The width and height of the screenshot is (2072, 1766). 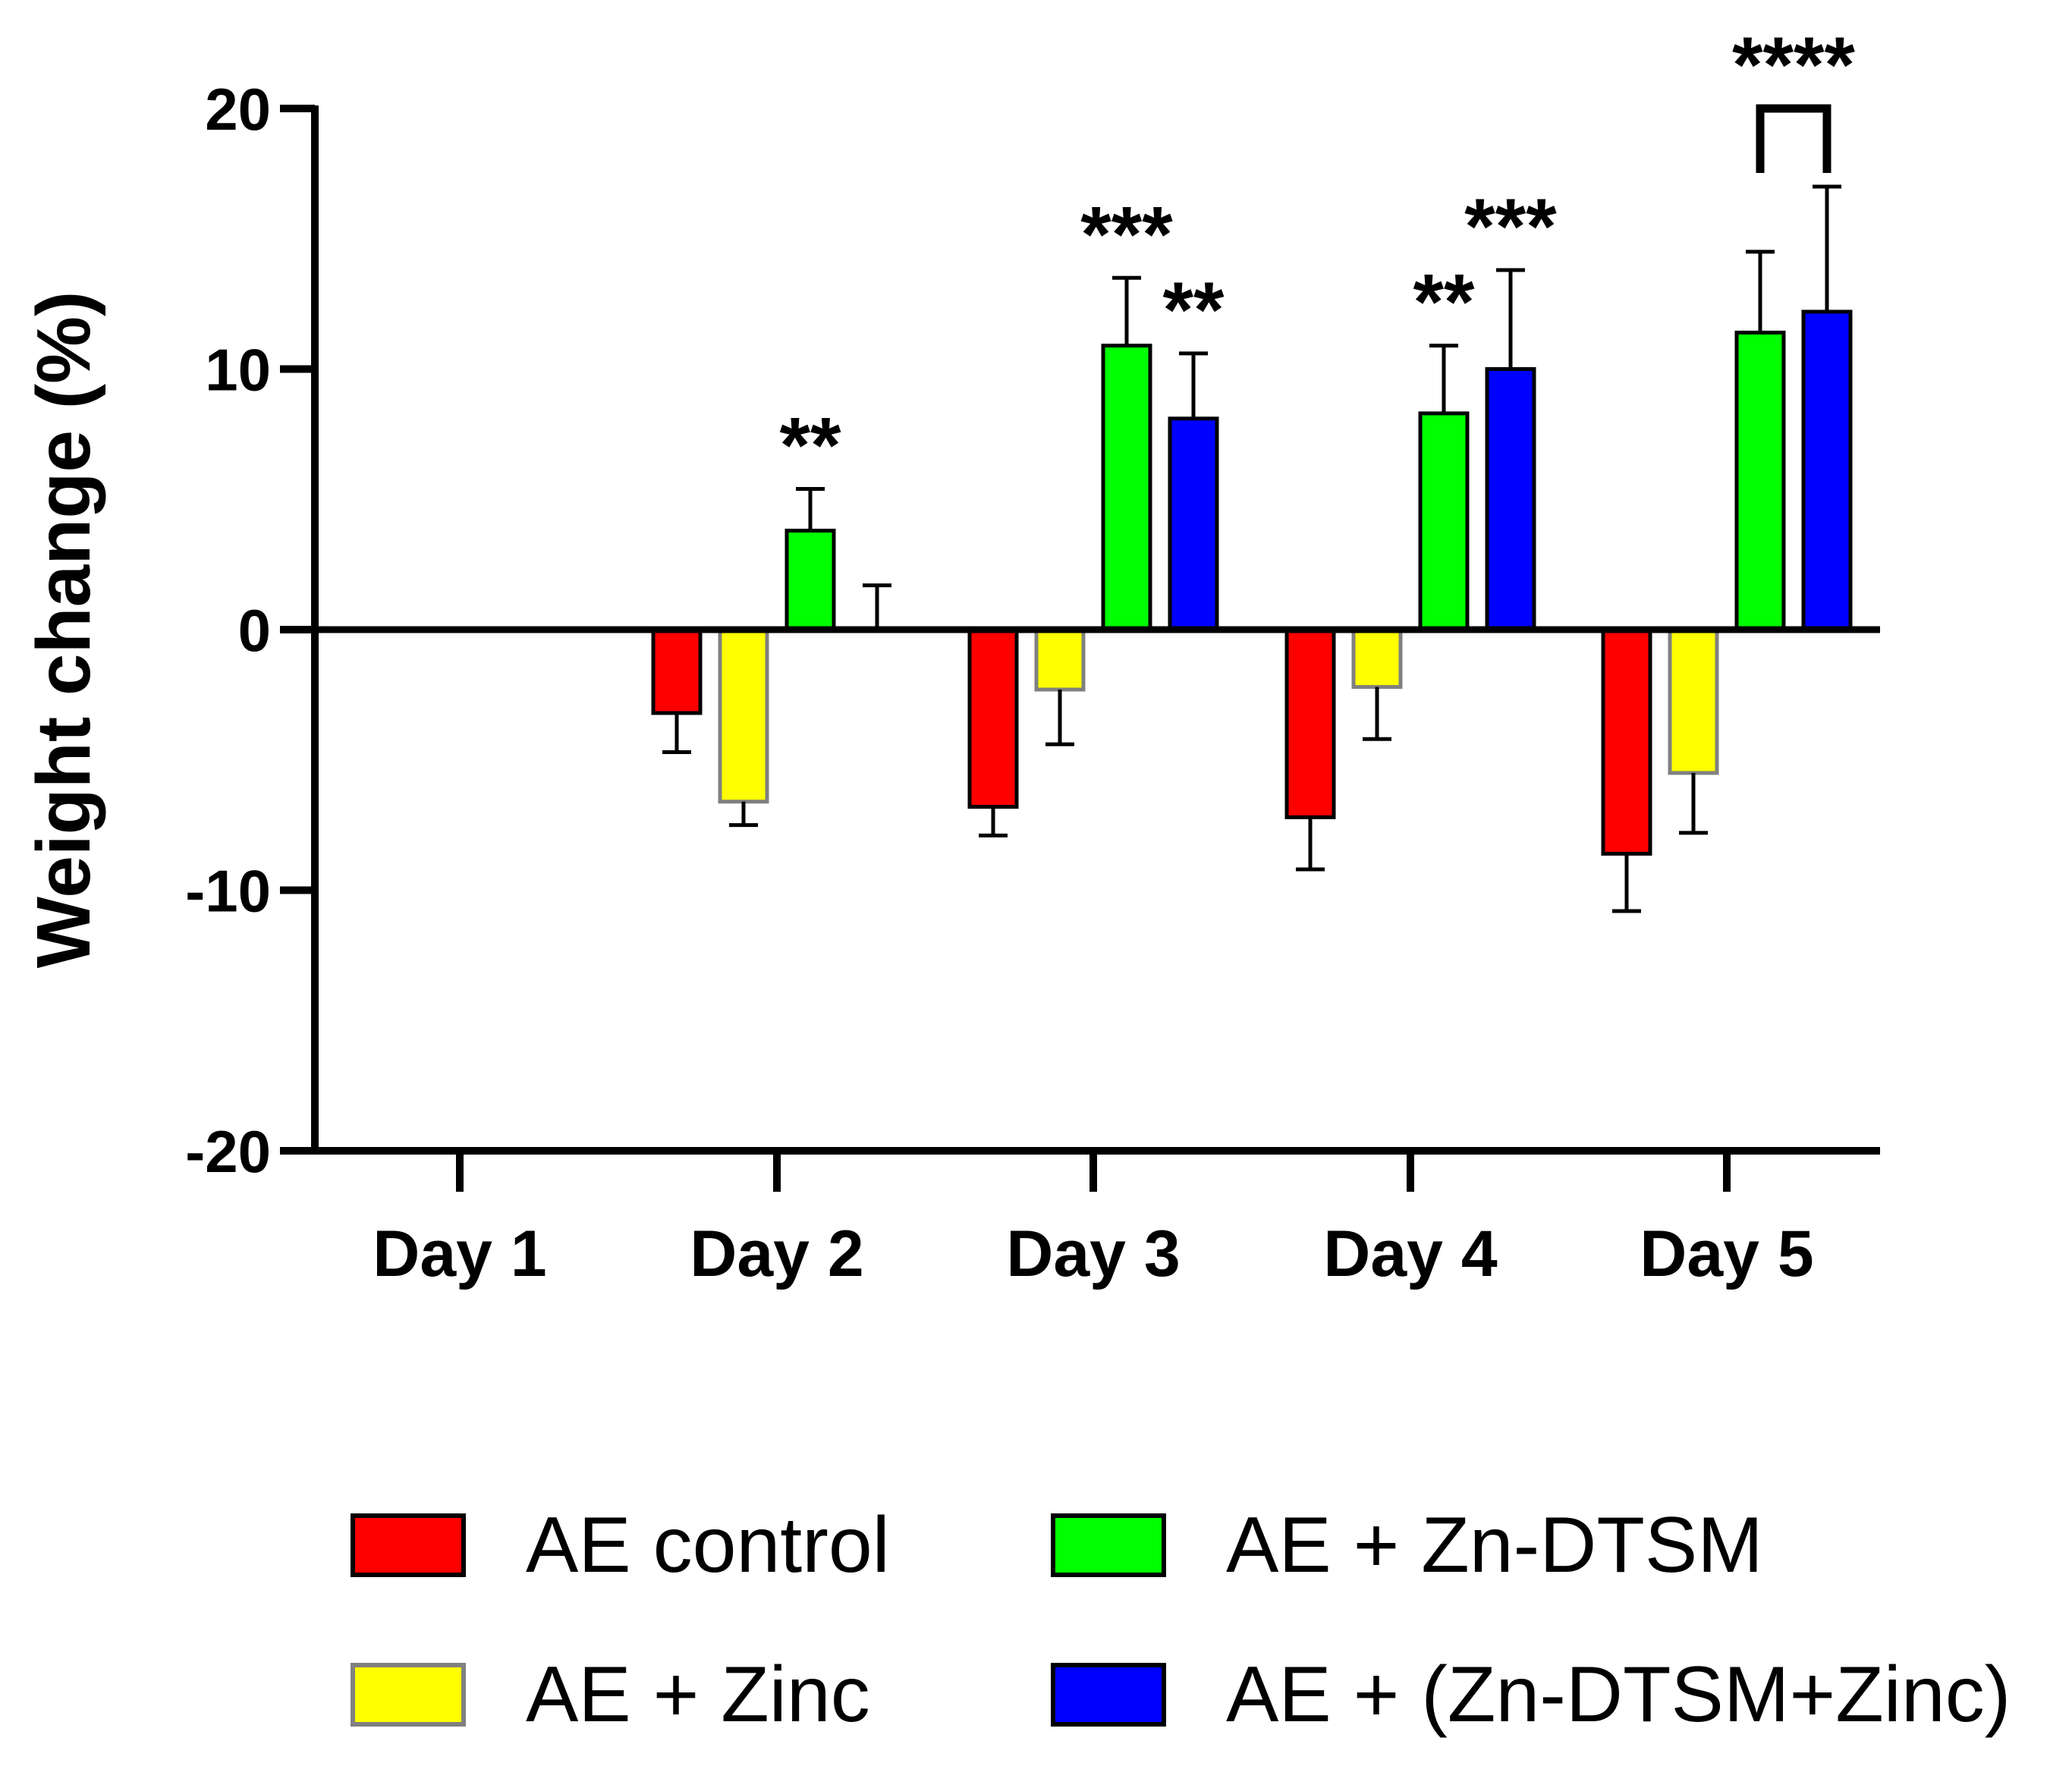 I want to click on legend-label: AE + Zinc, so click(x=698, y=1695).